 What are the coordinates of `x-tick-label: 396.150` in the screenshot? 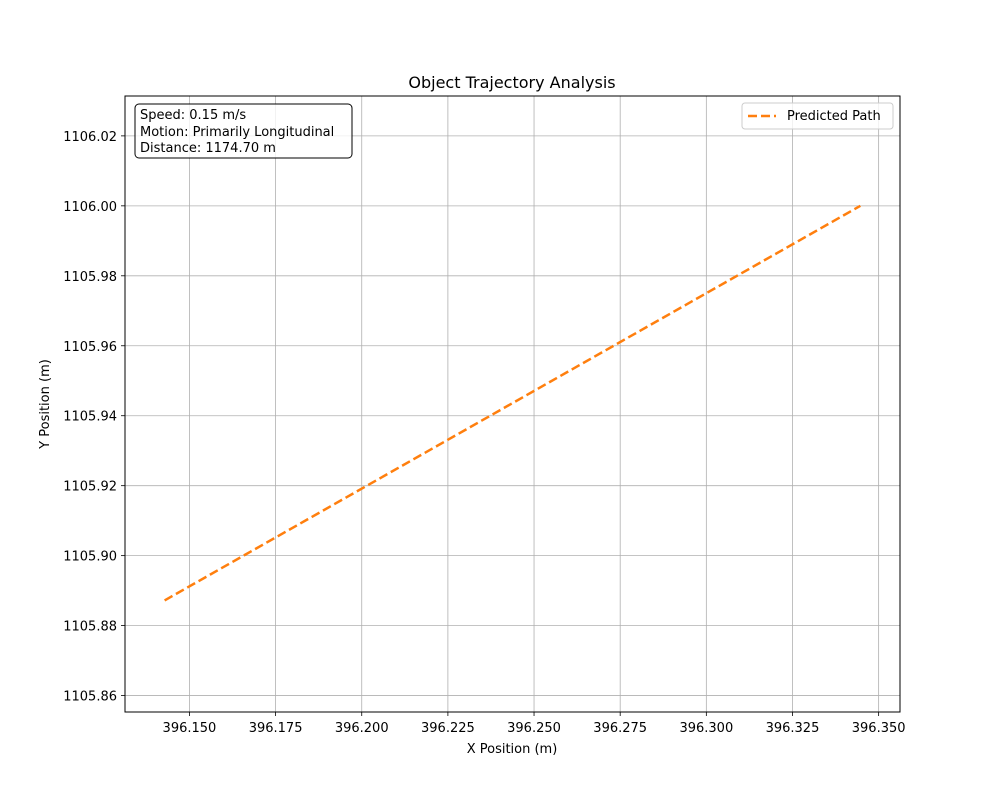 It's located at (190, 728).